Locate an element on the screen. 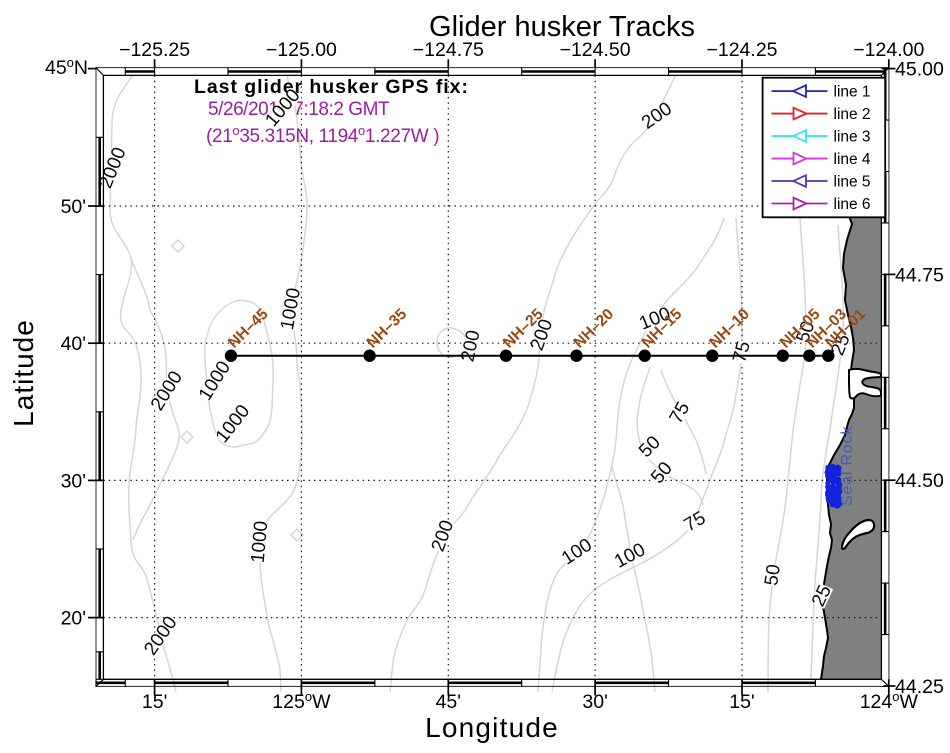 The image size is (950, 753). svg-text: 20' is located at coordinates (73, 619).